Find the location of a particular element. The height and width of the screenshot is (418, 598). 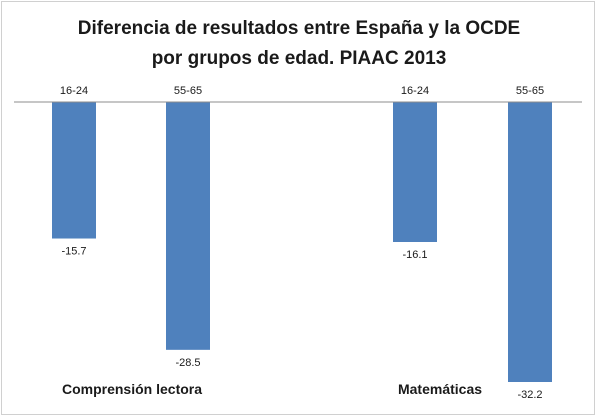

category-label-matematicas-16-24: 16-24 is located at coordinates (415, 91).